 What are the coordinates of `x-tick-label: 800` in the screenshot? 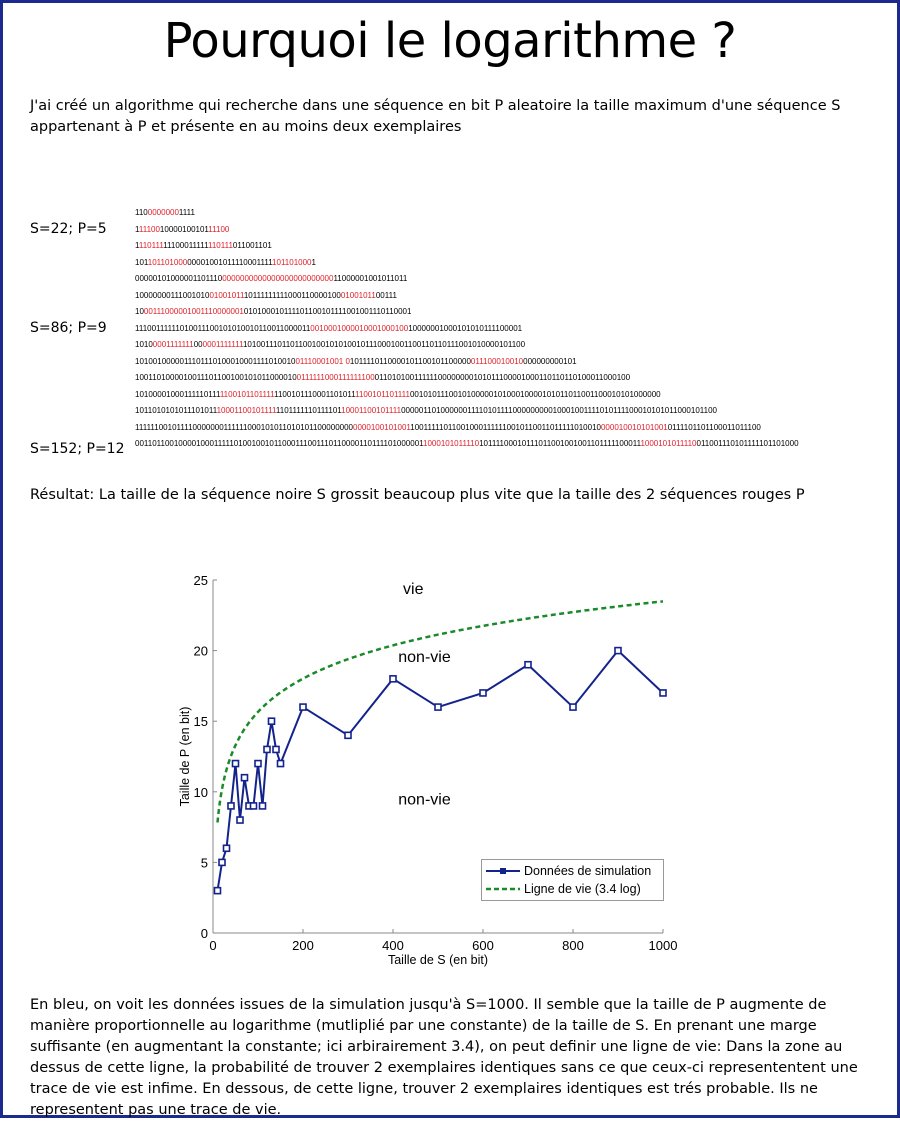 It's located at (573, 945).